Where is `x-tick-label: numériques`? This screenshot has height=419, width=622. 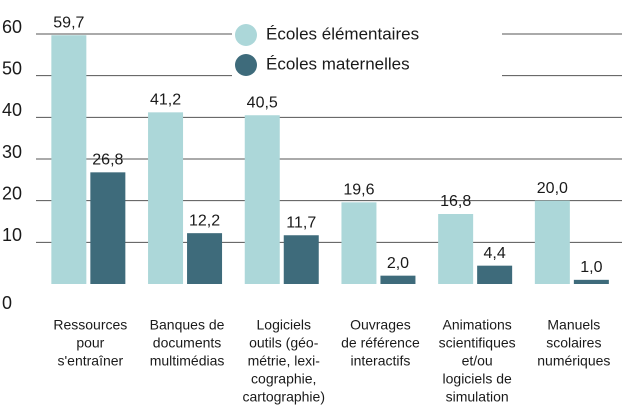
x-tick-label: numériques is located at coordinates (573, 361).